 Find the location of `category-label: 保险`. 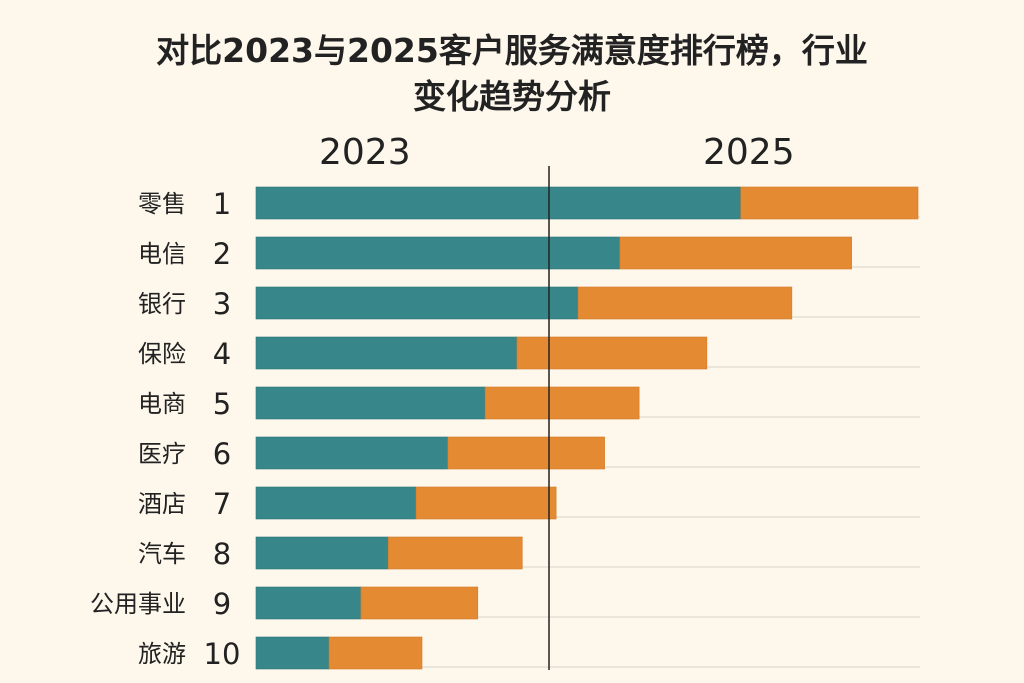

category-label: 保险 is located at coordinates (162, 354).